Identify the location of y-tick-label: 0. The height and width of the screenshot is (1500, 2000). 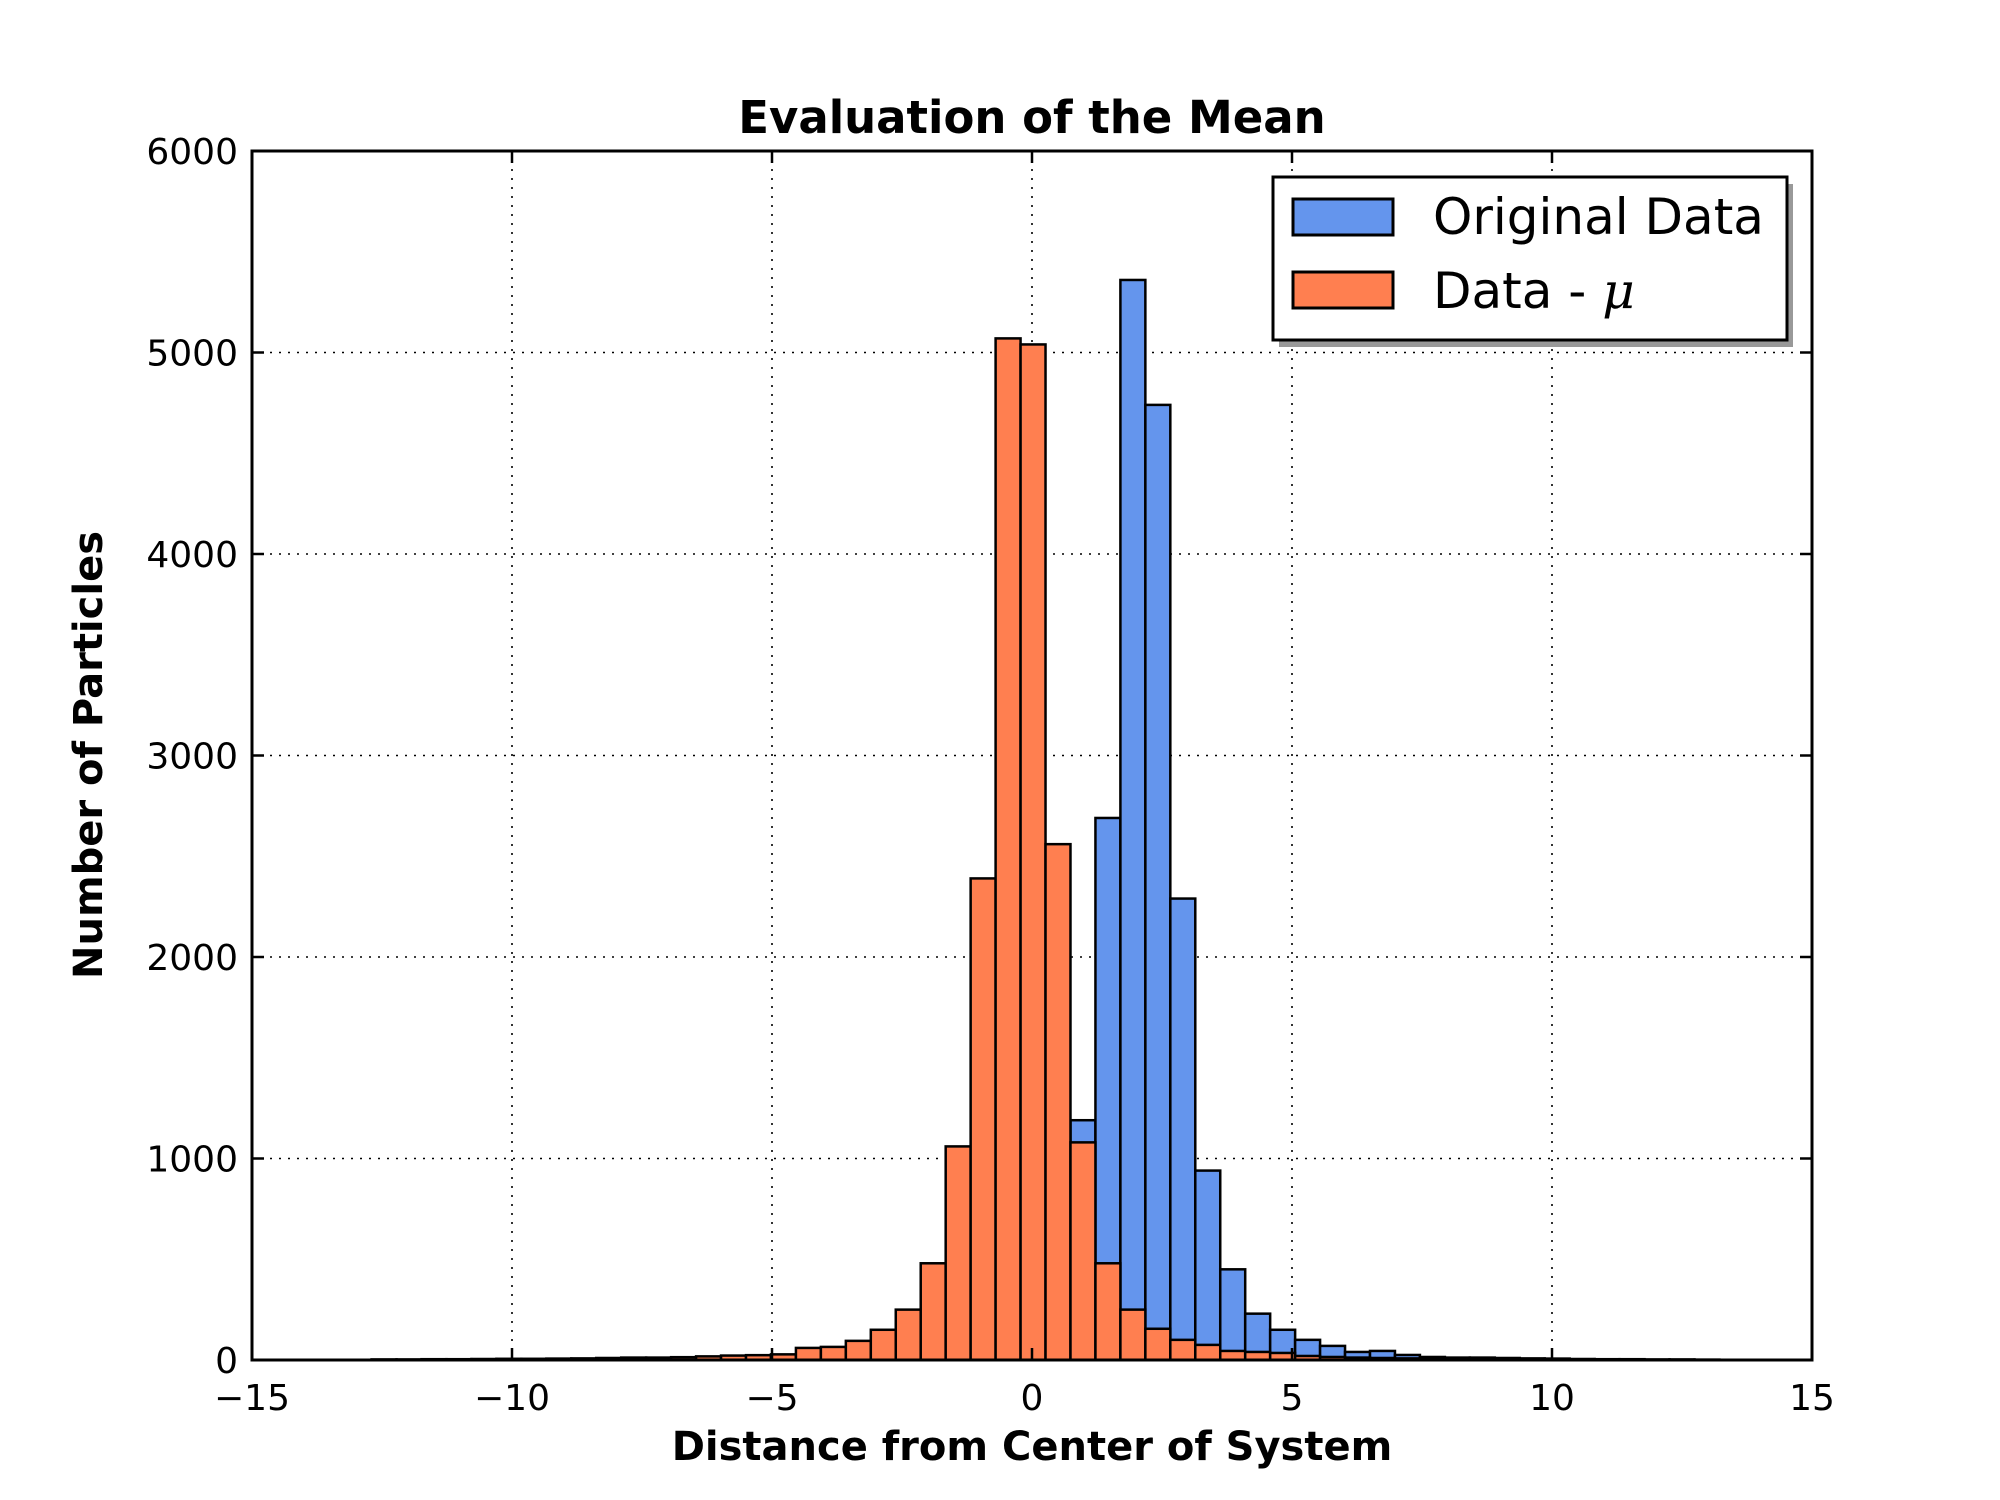
(226, 1361).